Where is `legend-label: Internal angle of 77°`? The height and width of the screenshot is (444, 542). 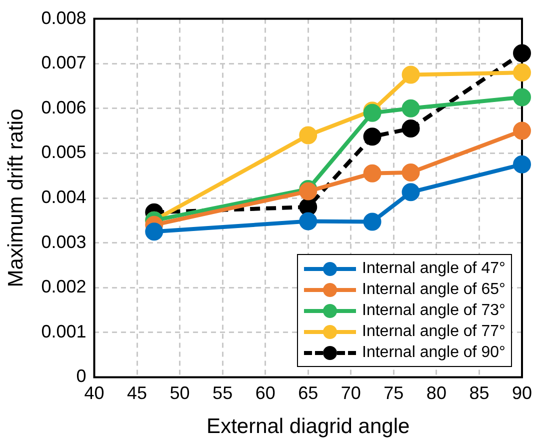
legend-label: Internal angle of 77° is located at coordinates (434, 331).